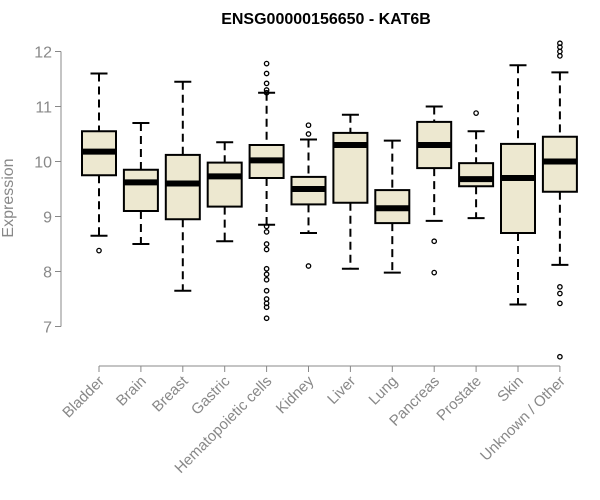 Image resolution: width=600 pixels, height=500 pixels. I want to click on y-tick-label: 10, so click(43, 163).